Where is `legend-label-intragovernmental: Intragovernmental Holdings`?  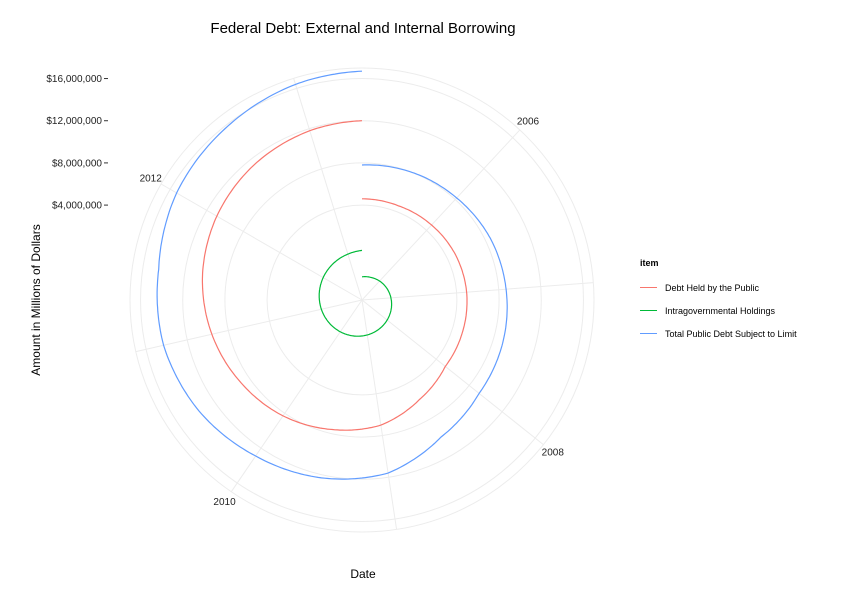 legend-label-intragovernmental: Intragovernmental Holdings is located at coordinates (720, 310).